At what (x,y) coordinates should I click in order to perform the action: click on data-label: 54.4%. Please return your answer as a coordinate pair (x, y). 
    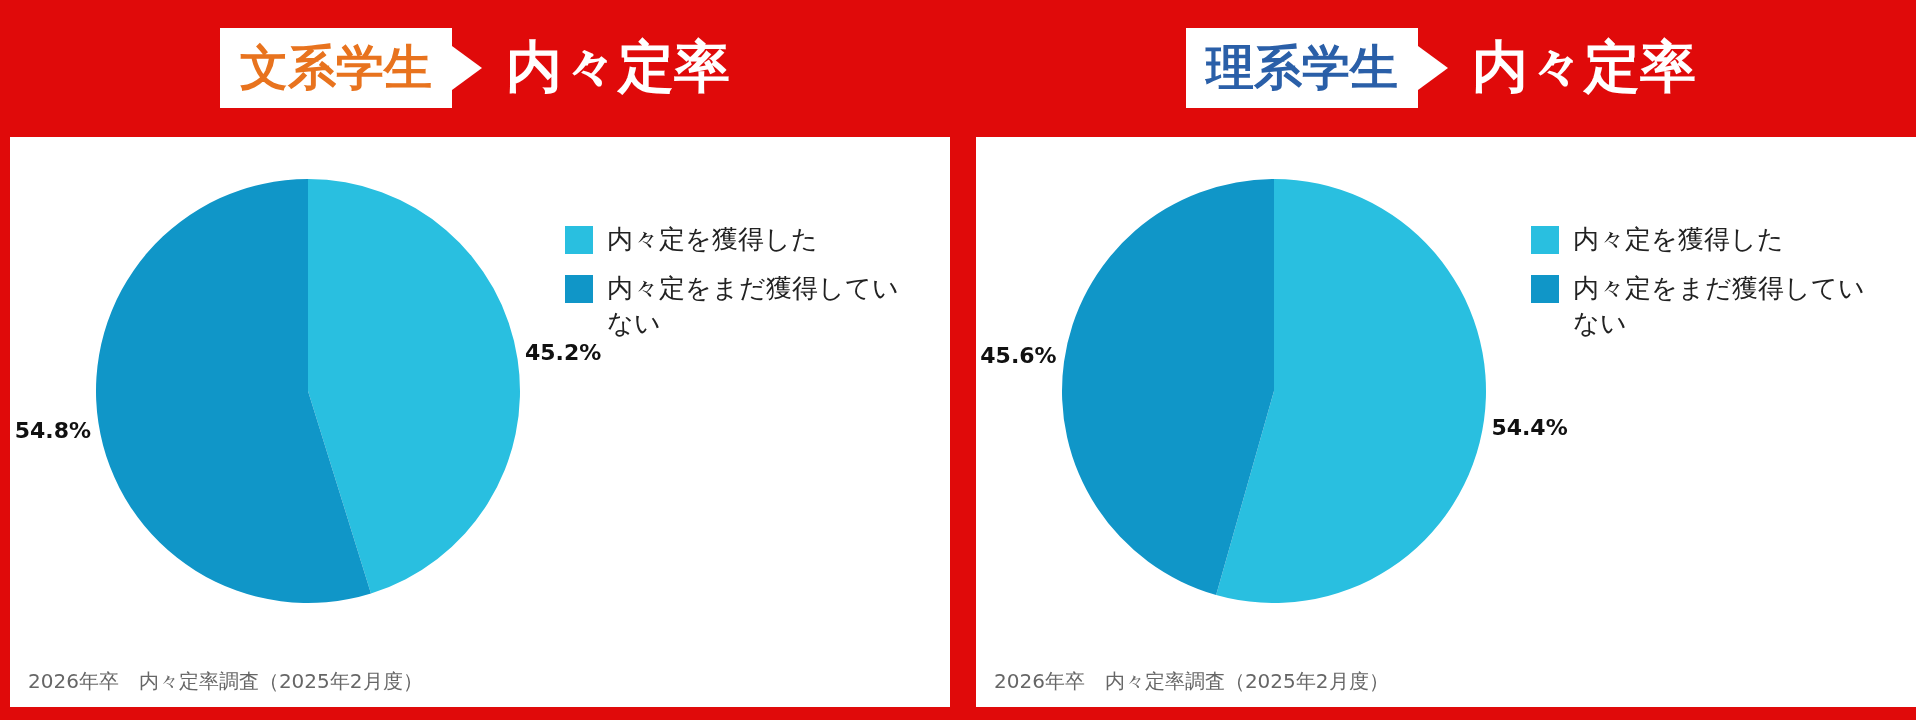
    Looking at the image, I should click on (1529, 427).